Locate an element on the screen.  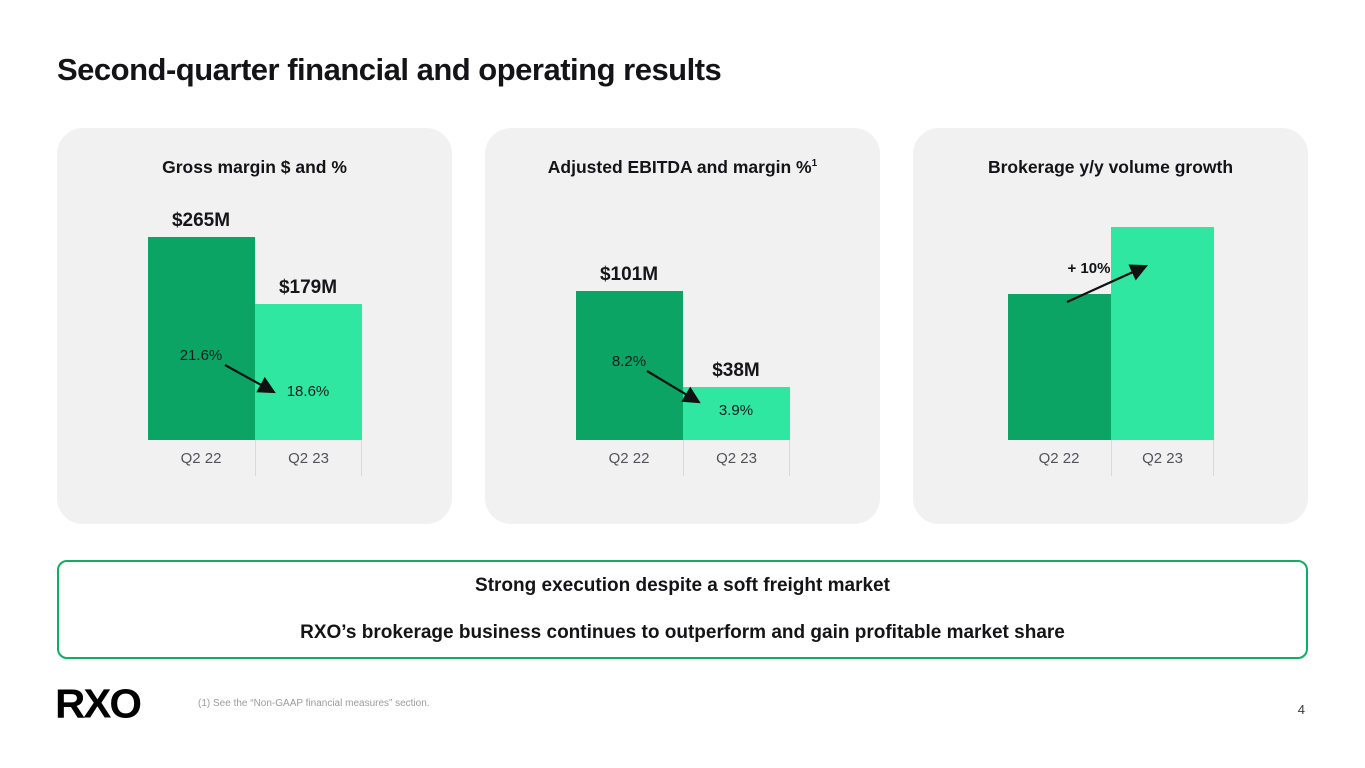
margin-pct-label-q2-22: 21.6% is located at coordinates (201, 355).